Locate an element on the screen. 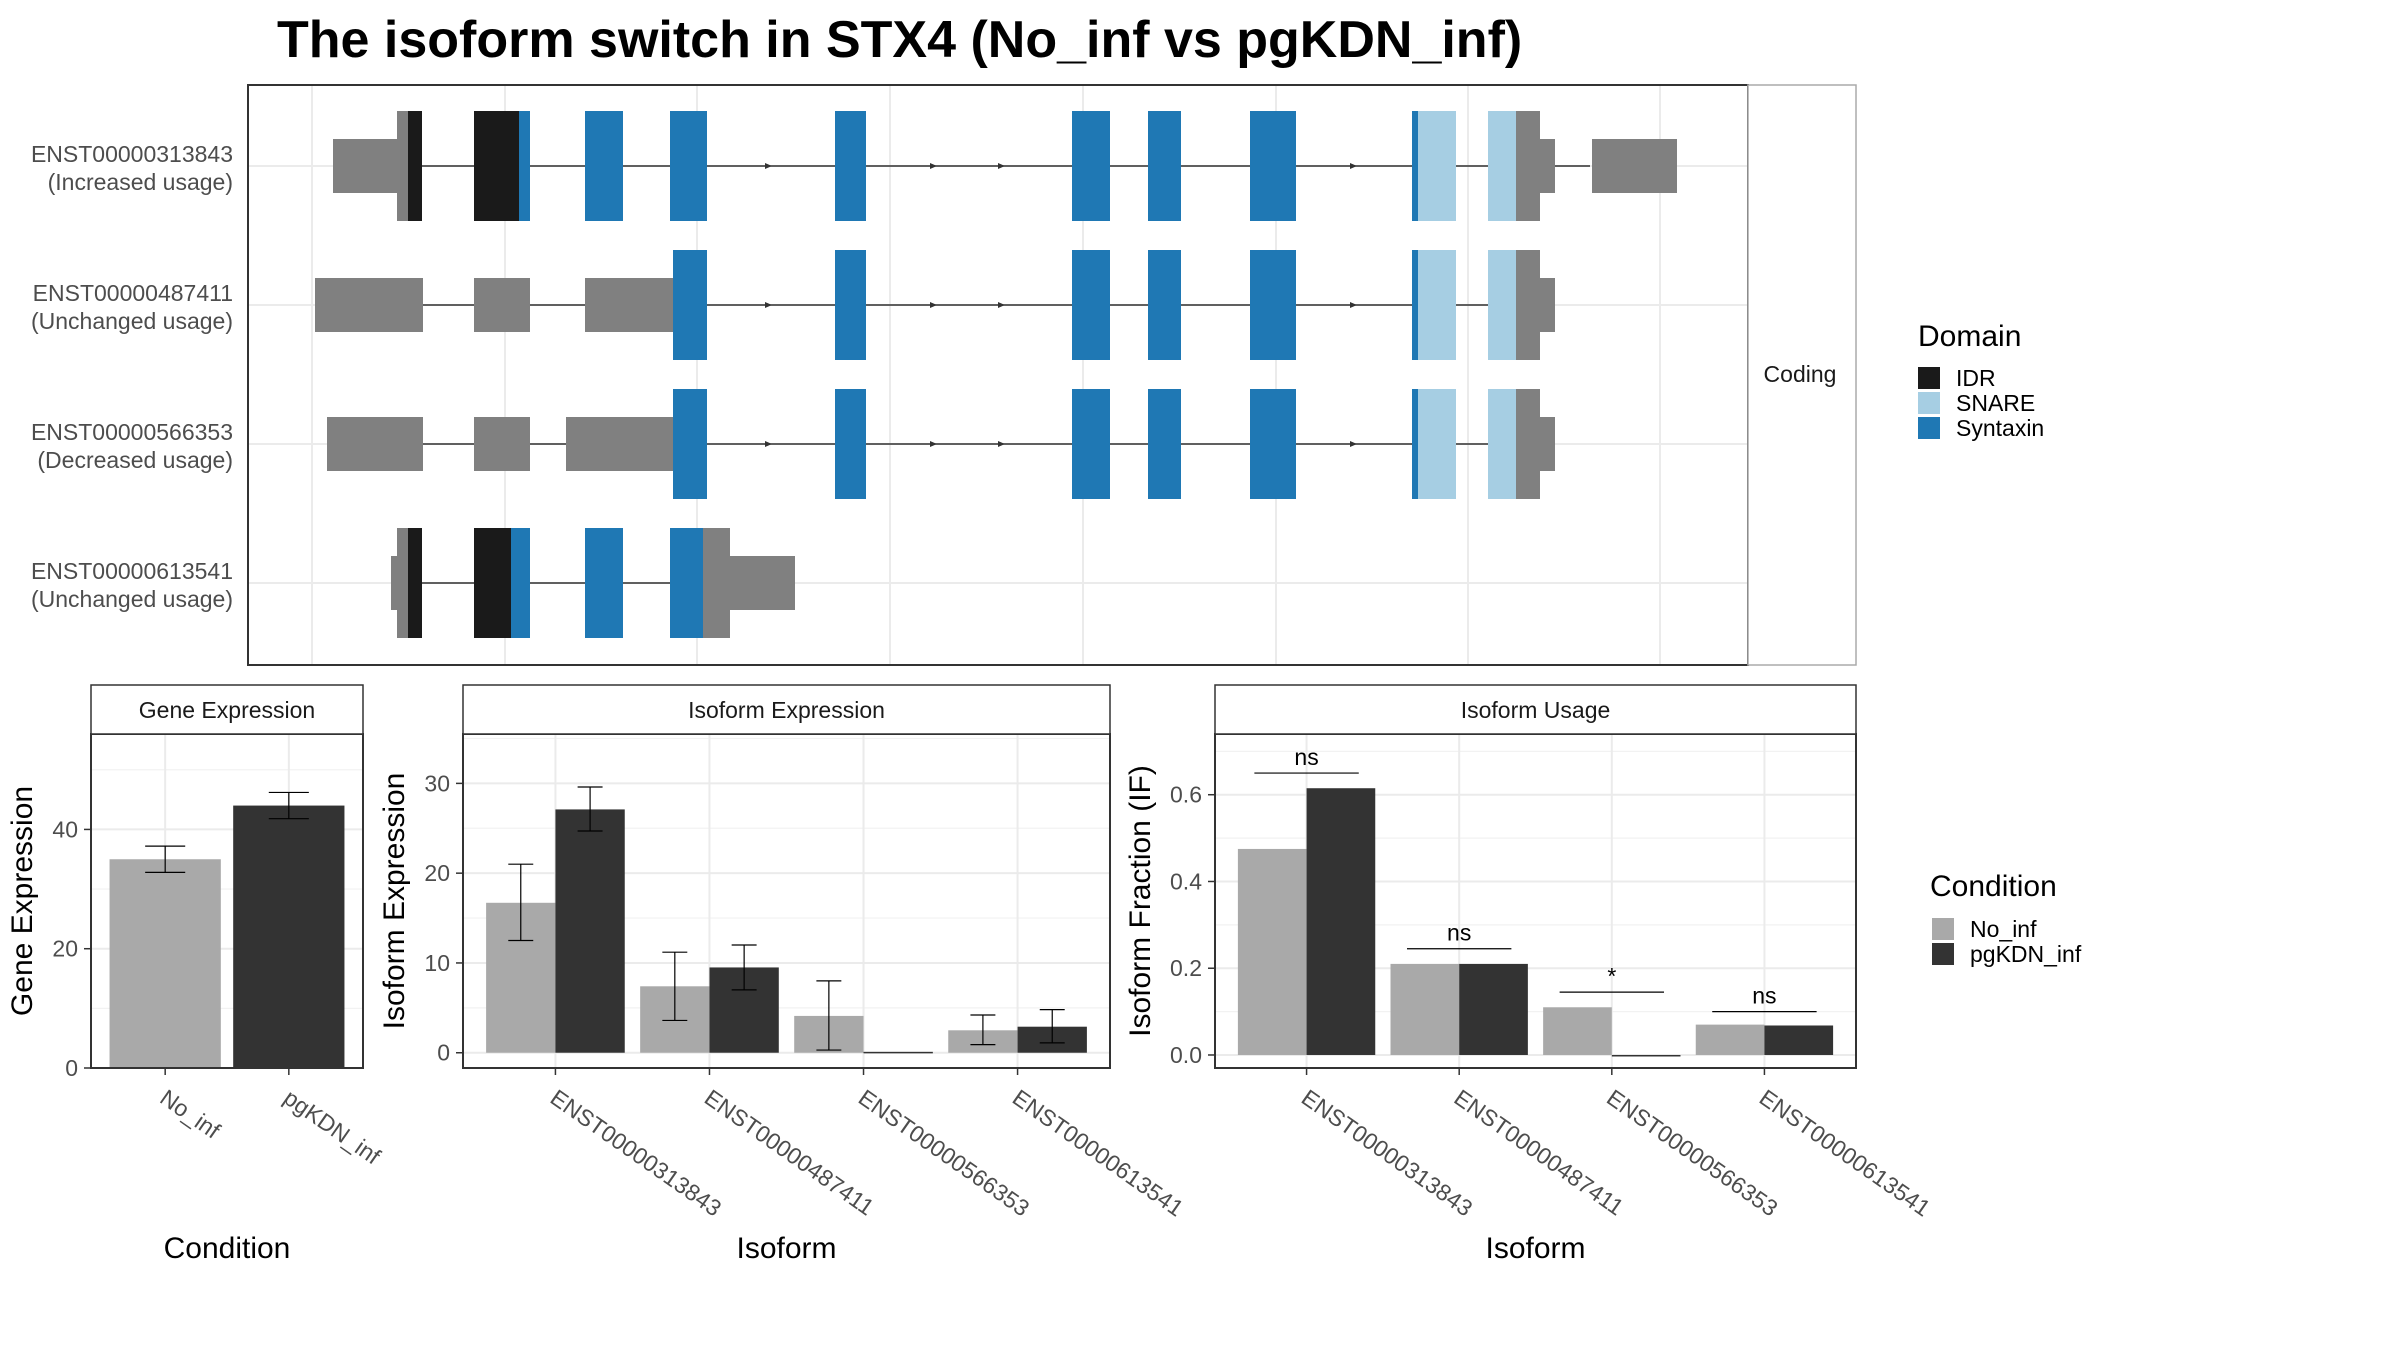  x-tick-label: ENST00000487411 is located at coordinates (789, 1152).